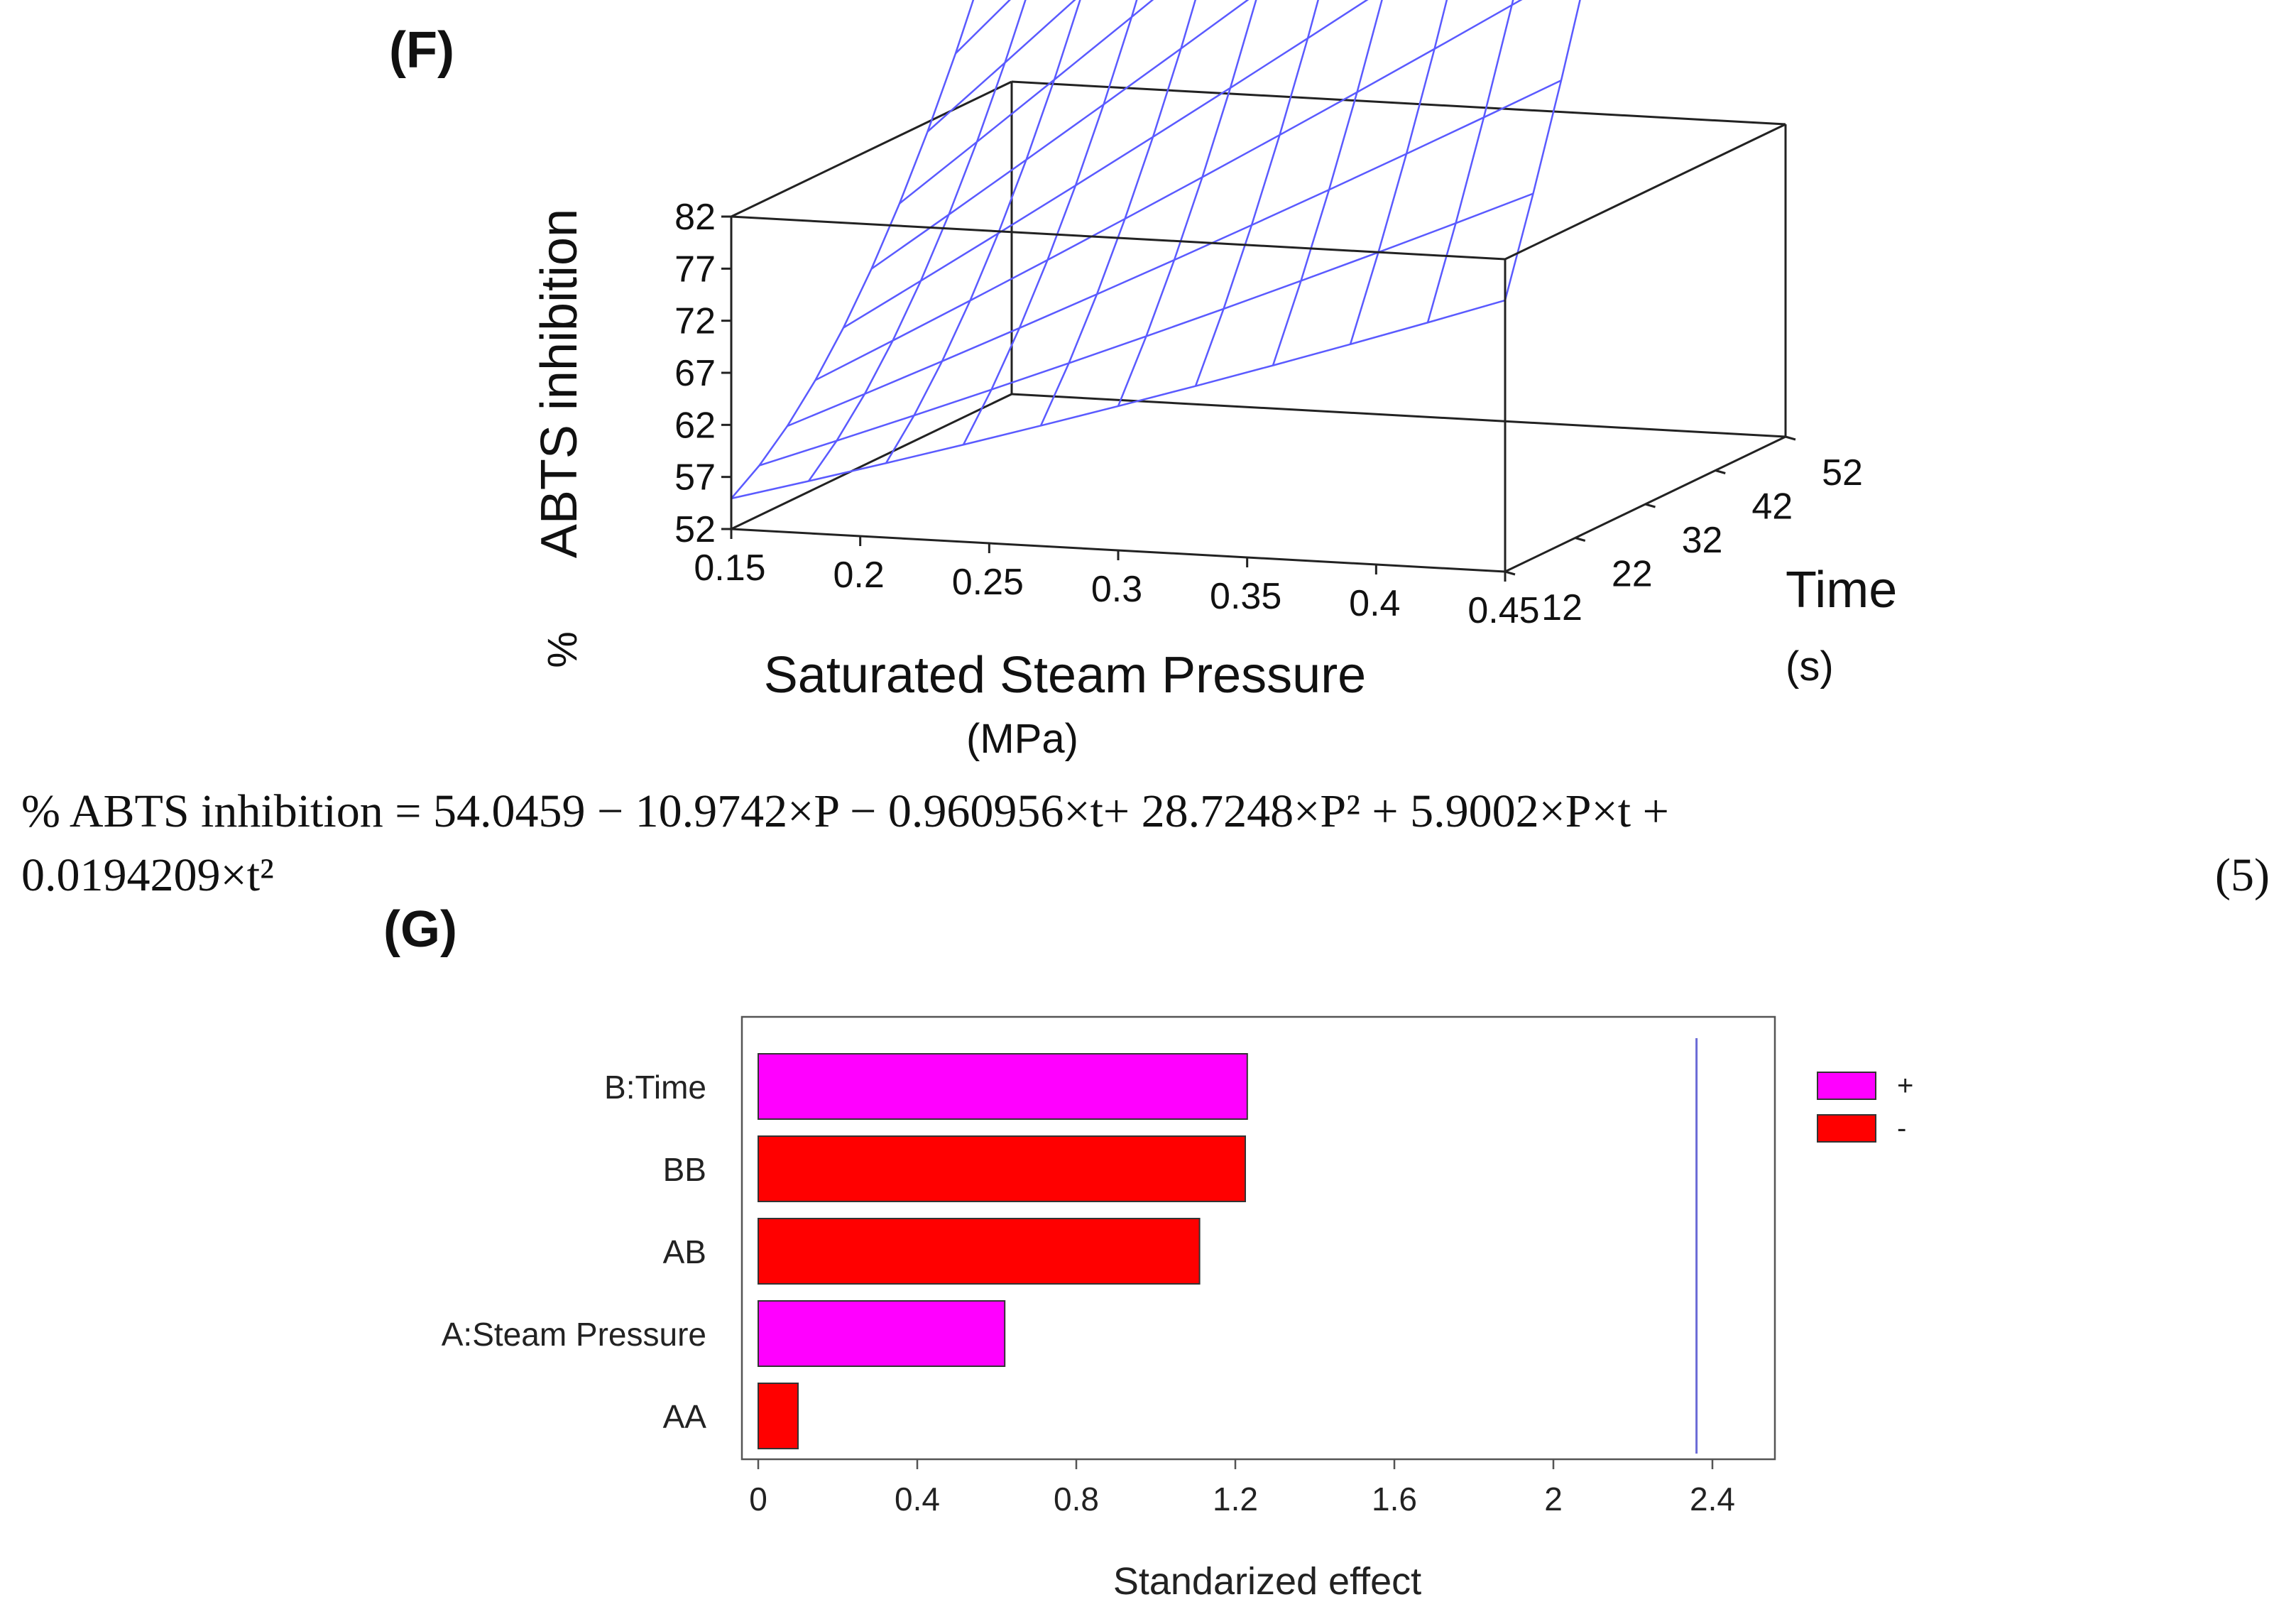  What do you see at coordinates (695, 425) in the screenshot?
I see `z-tick-label: 62` at bounding box center [695, 425].